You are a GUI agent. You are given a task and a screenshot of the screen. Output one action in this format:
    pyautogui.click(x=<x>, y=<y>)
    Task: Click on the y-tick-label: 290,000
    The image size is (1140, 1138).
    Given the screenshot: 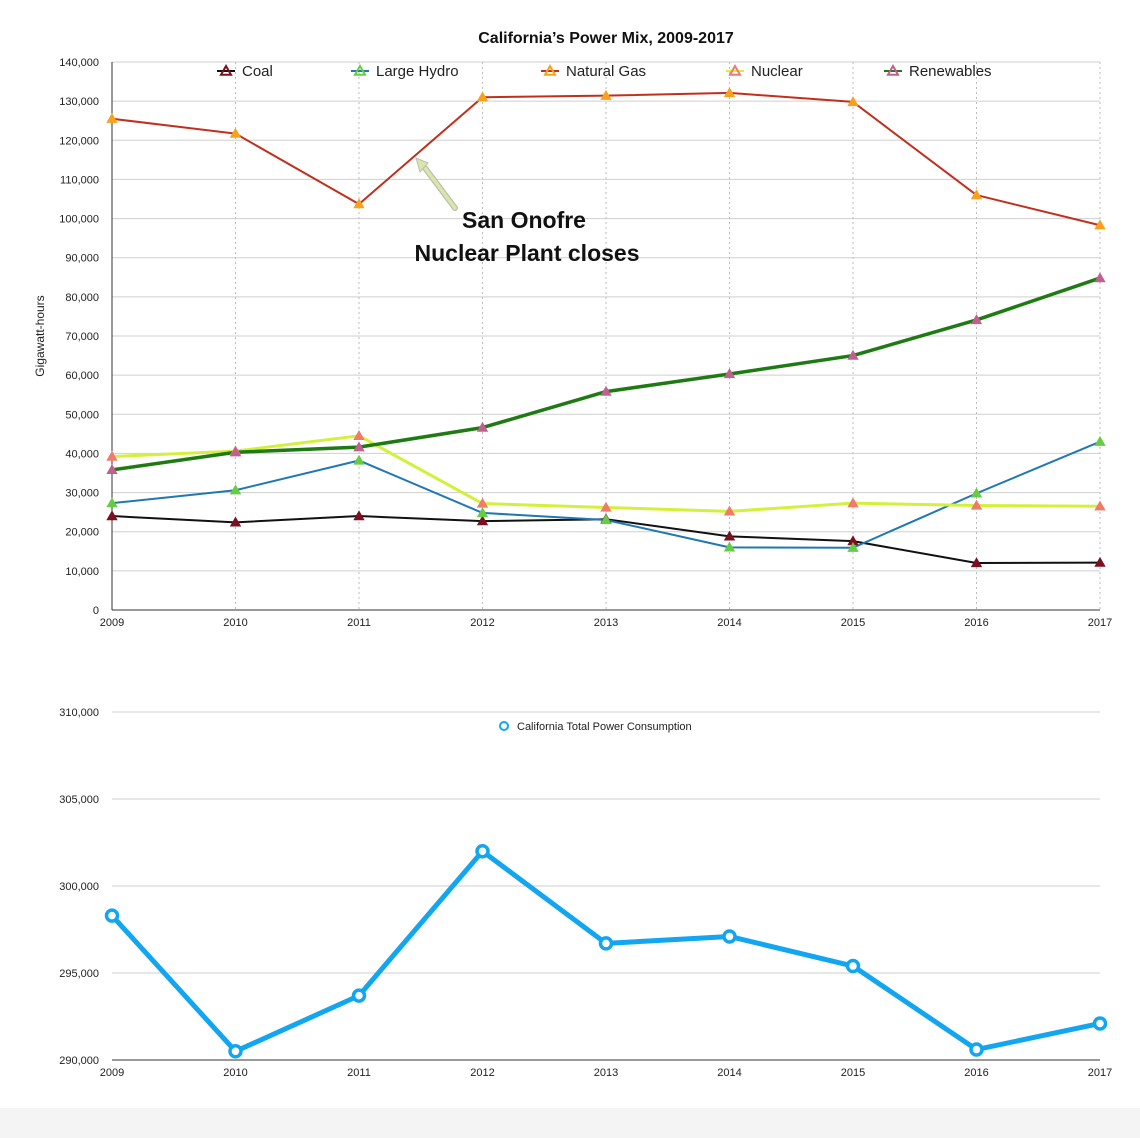 What is the action you would take?
    pyautogui.click(x=79, y=1061)
    